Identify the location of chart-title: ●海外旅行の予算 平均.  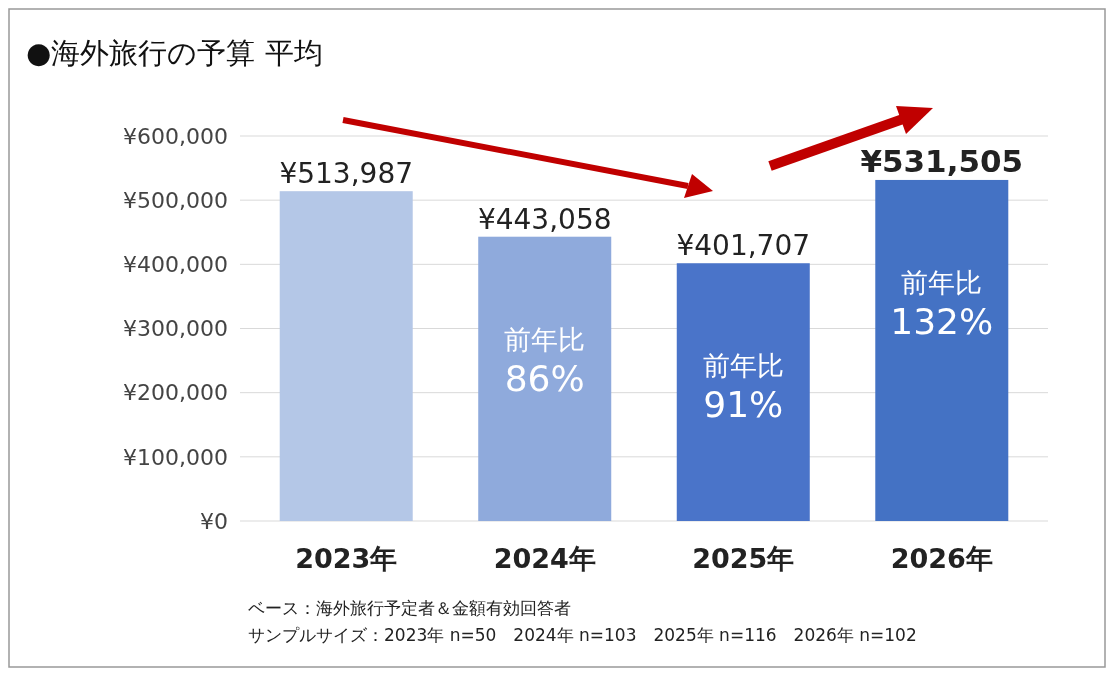
(174, 53).